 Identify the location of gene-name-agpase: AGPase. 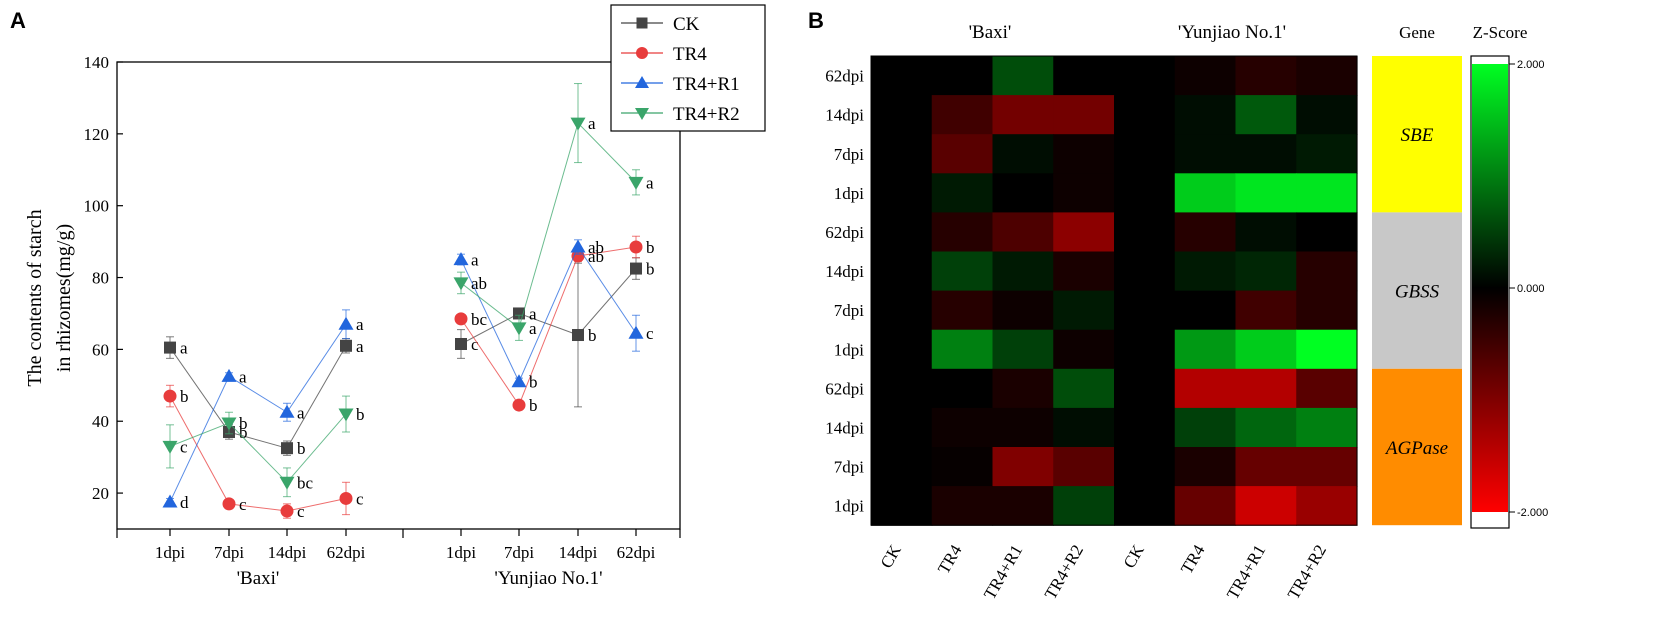
(1416, 448).